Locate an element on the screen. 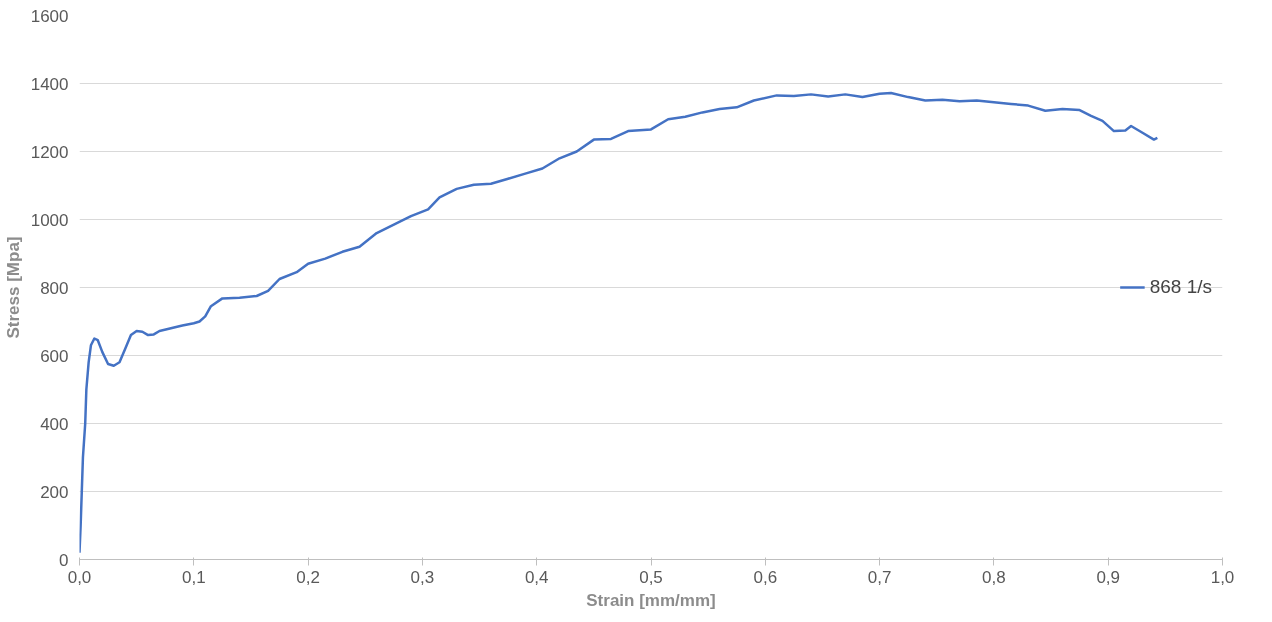 Image resolution: width=1272 pixels, height=622 pixels. x-tick-label: 0,3 is located at coordinates (422, 577).